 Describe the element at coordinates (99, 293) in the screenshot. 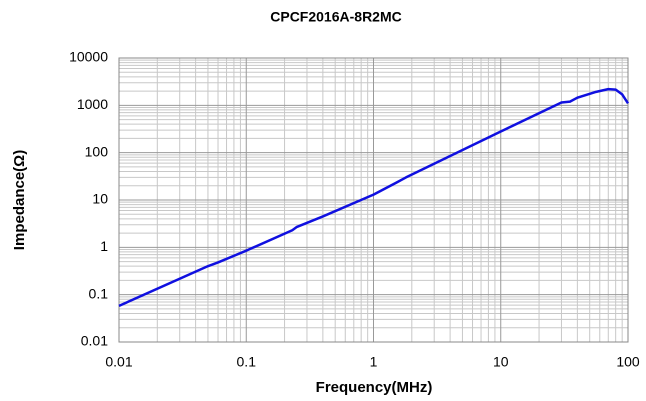

I see `y-tick-label: 0.1` at that location.